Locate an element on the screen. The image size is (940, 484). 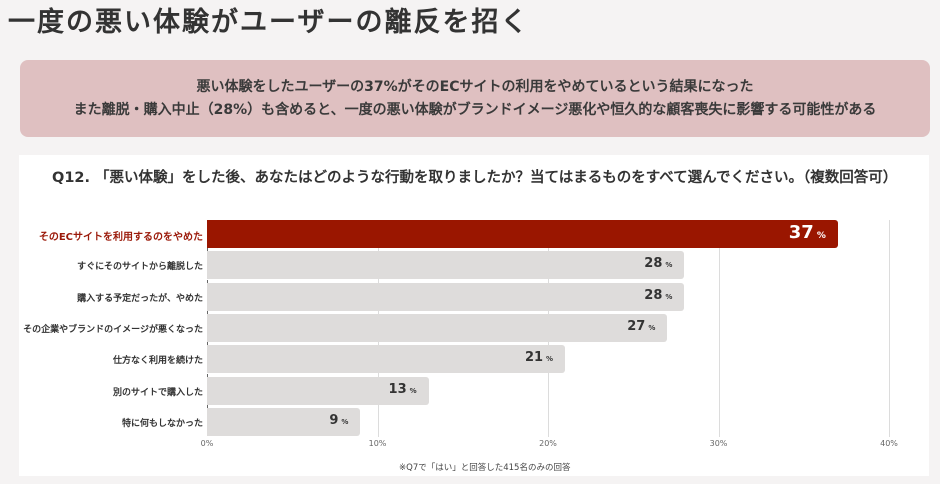
bar: 9% is located at coordinates (284, 421).